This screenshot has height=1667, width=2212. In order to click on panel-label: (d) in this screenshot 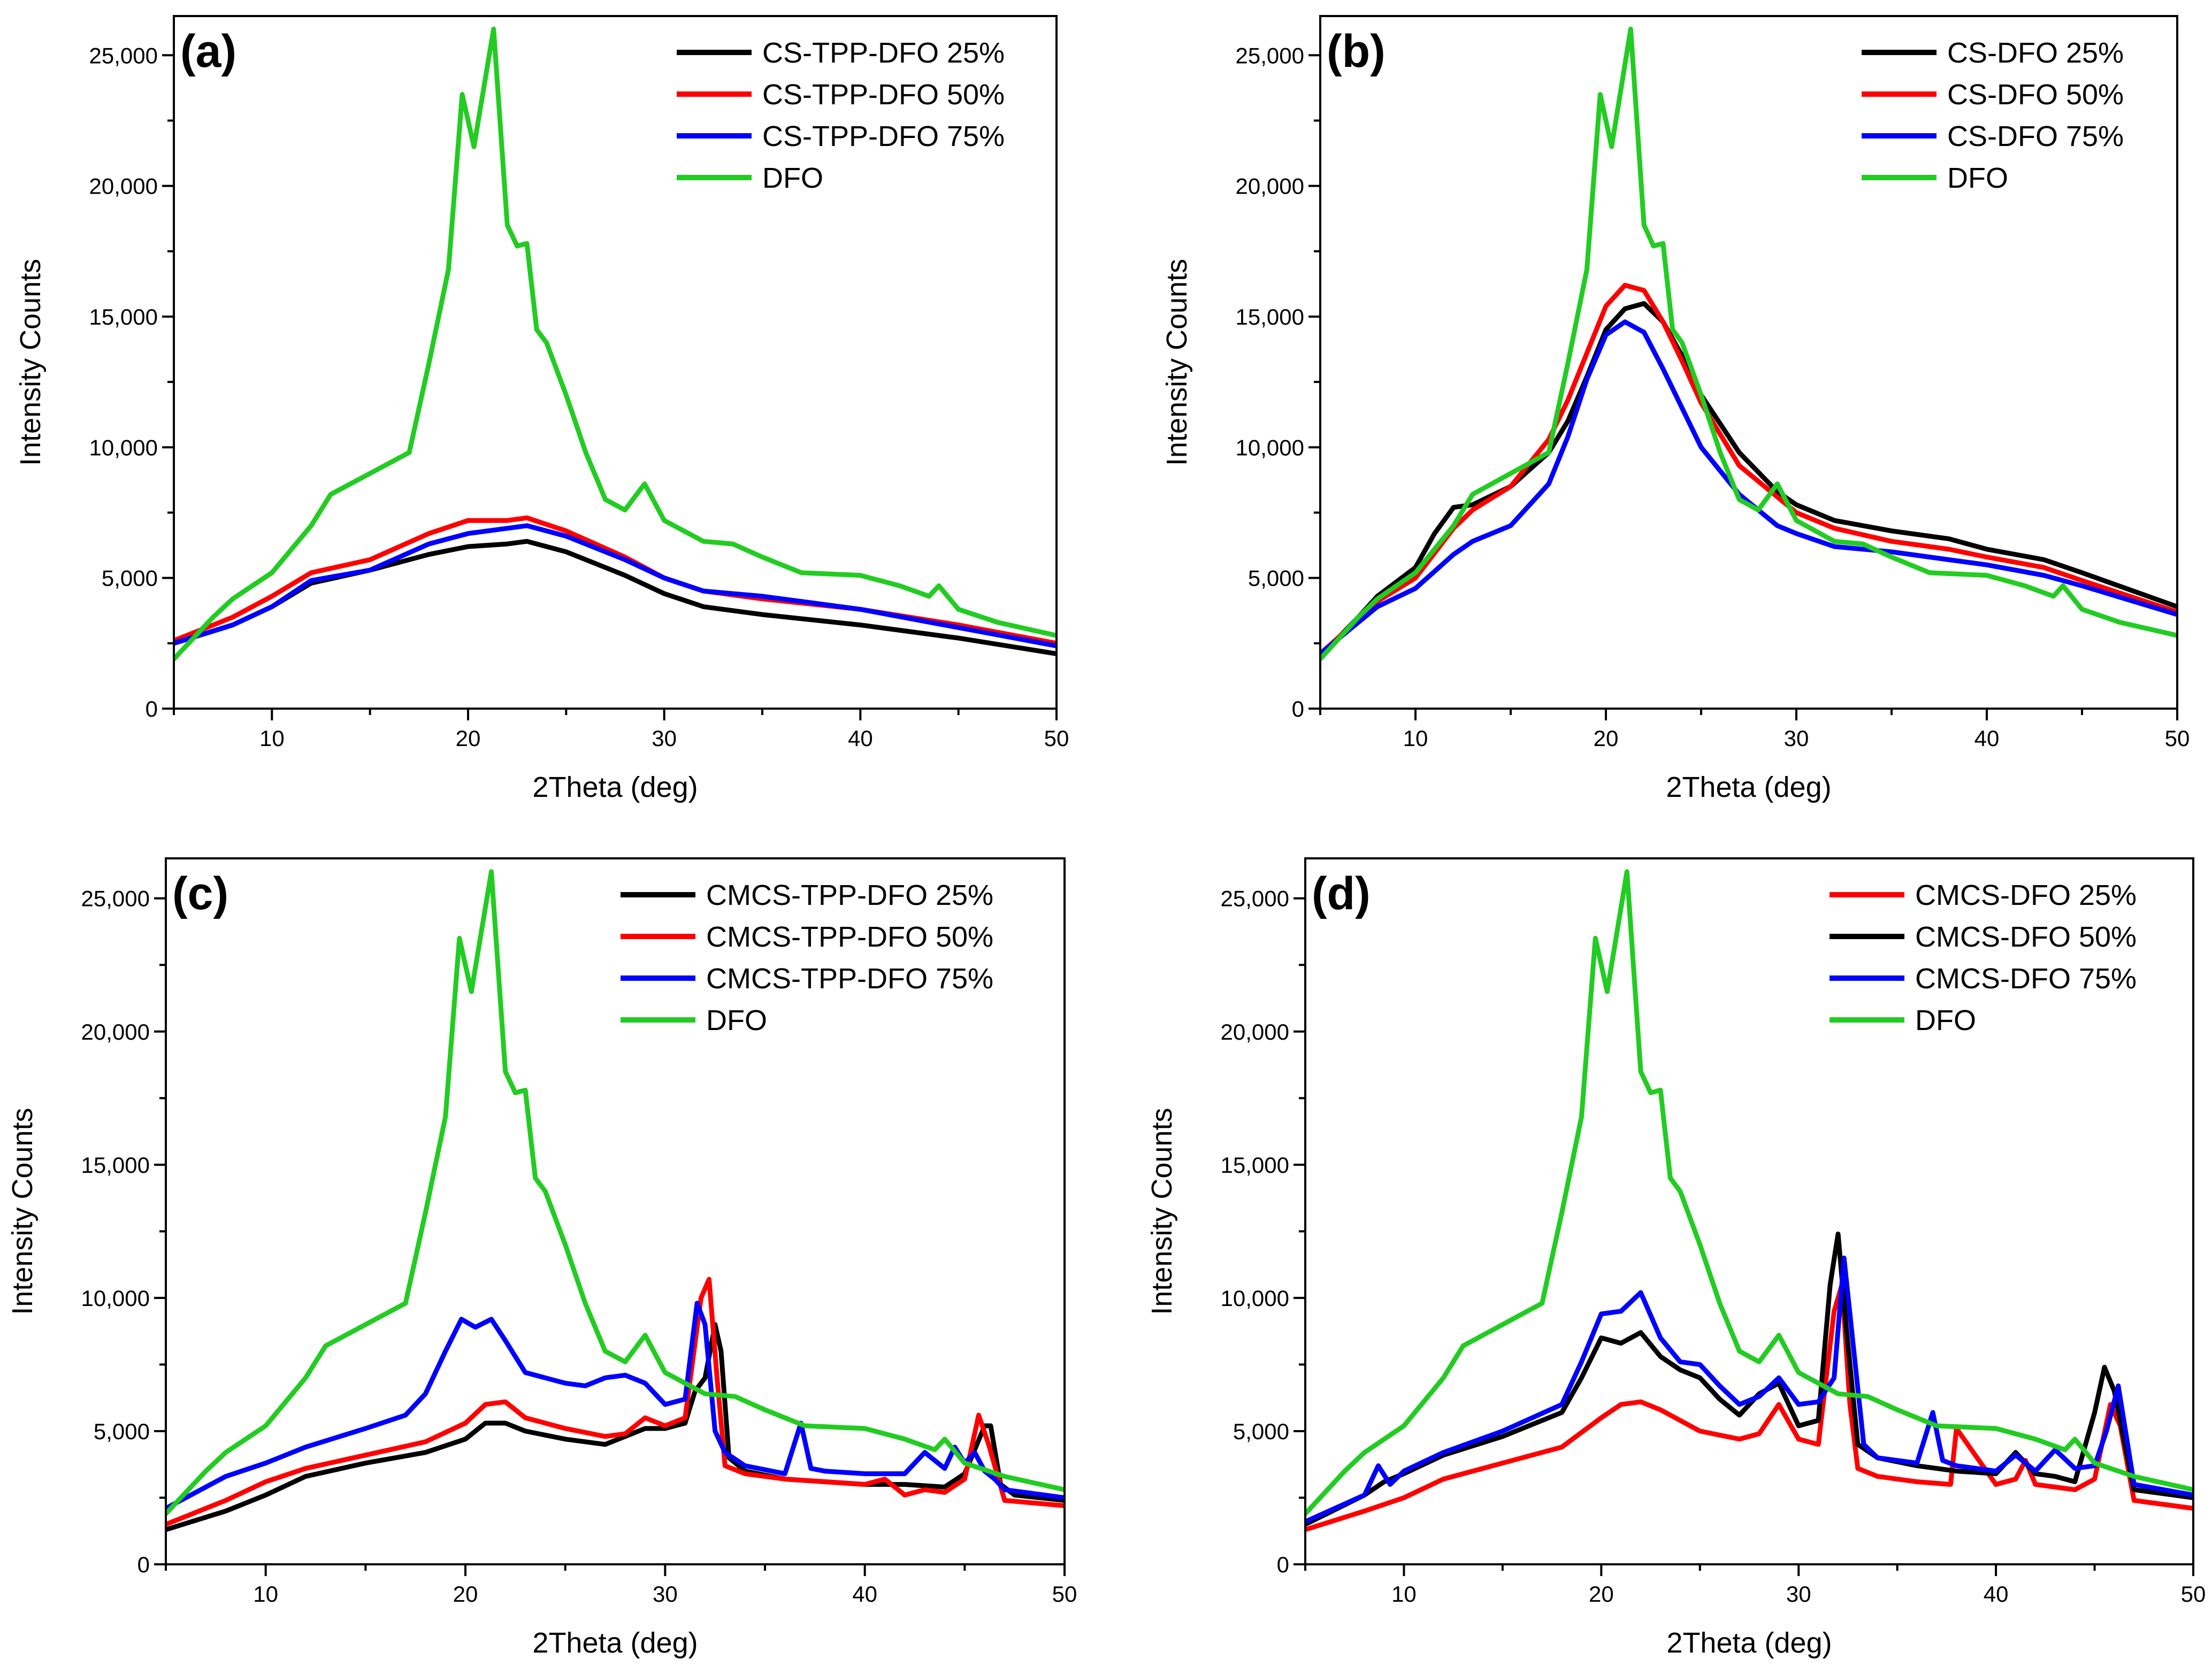, I will do `click(1342, 893)`.